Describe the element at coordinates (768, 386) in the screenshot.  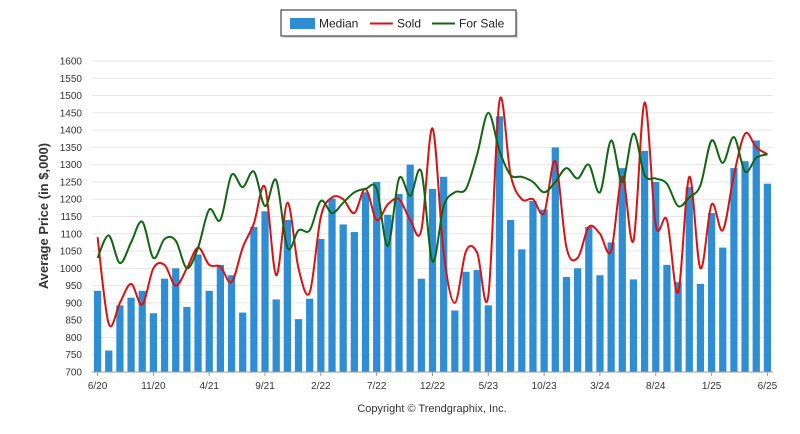
I see `x-tick-label: 6/25` at that location.